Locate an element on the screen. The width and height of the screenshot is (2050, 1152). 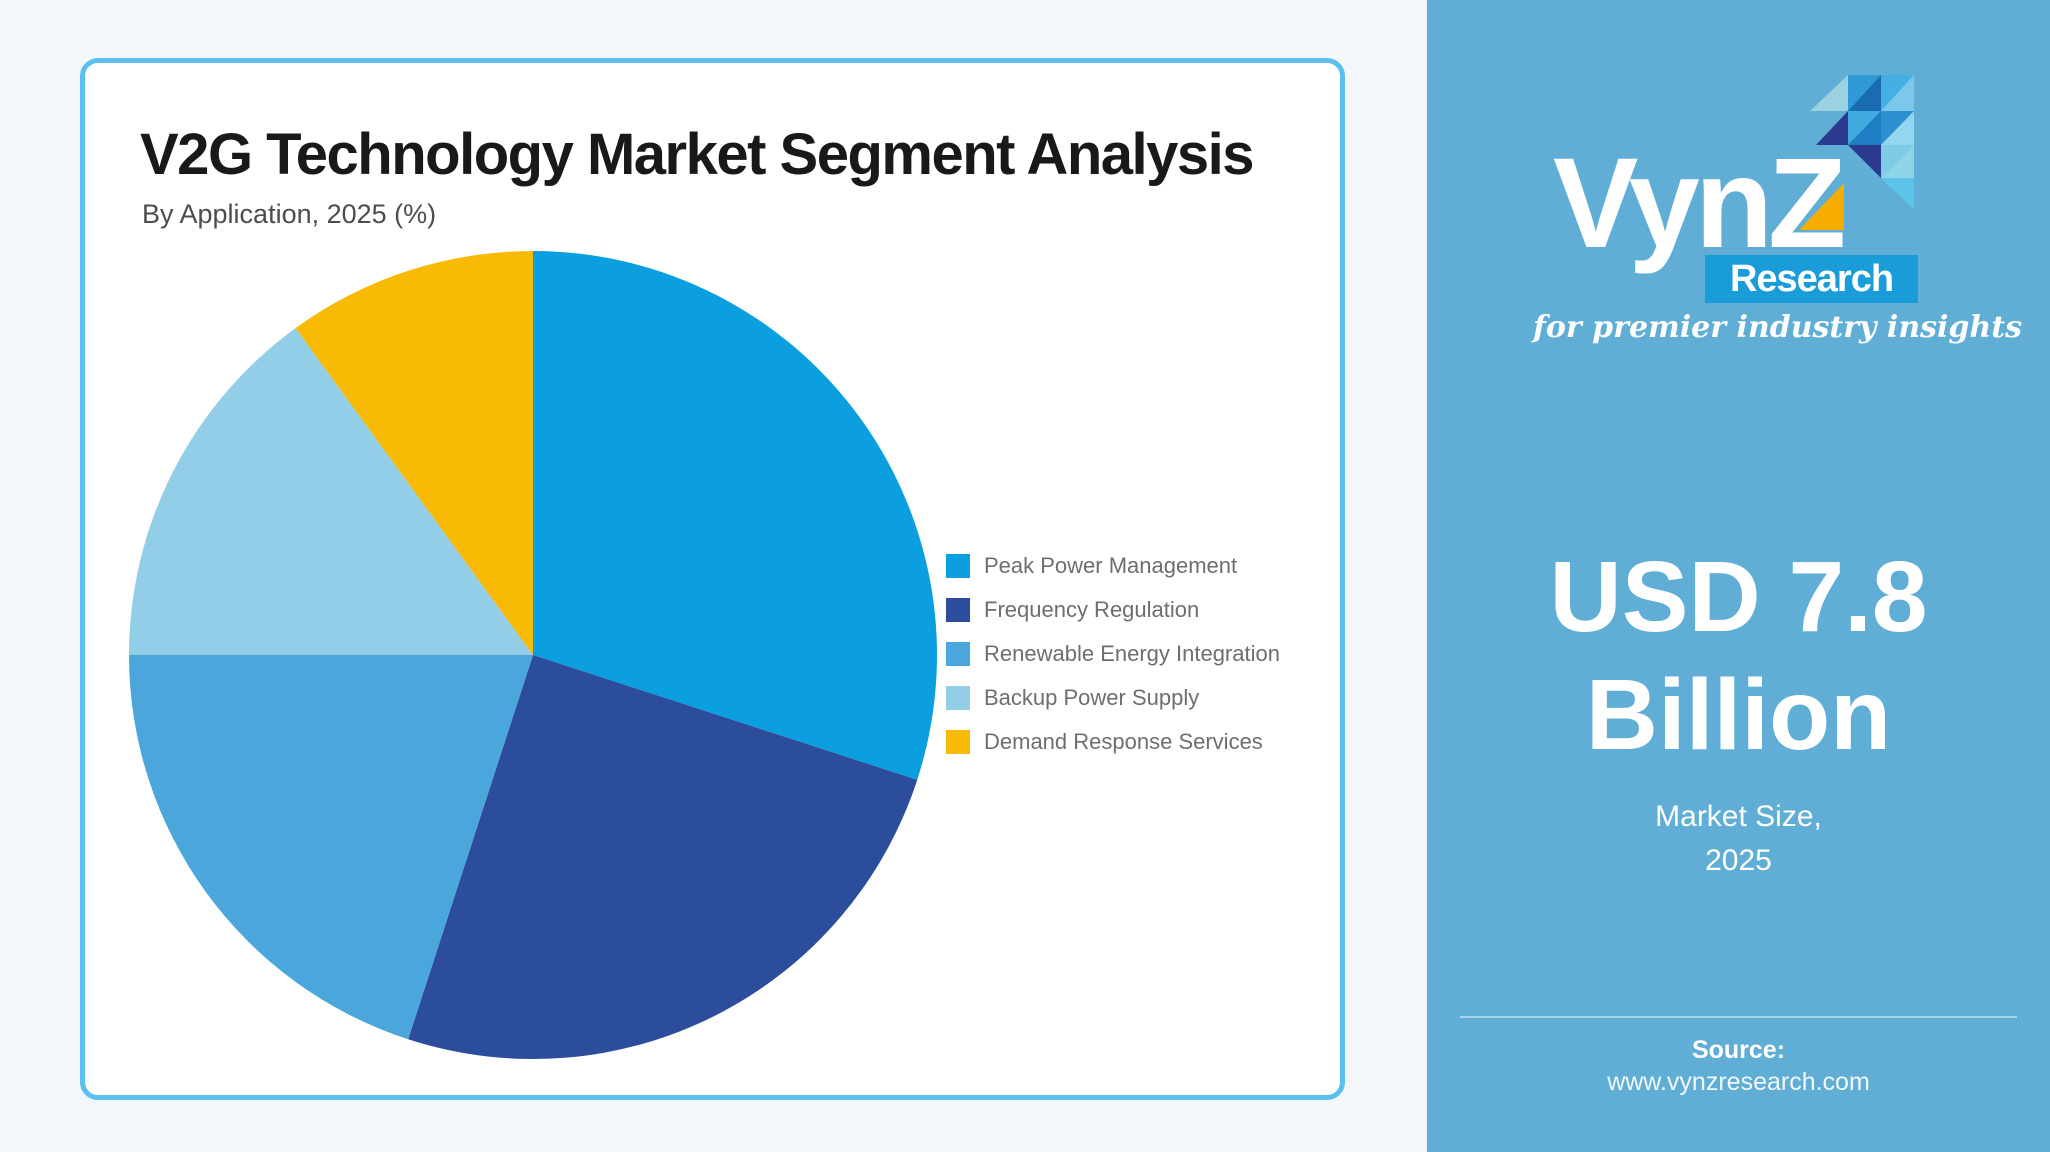
legend-item-demand-response-services: Demand Response Services is located at coordinates (1113, 741).